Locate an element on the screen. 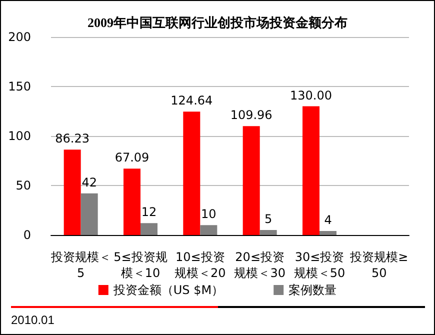  legend-label: 投资金额（US $M） is located at coordinates (168, 290).